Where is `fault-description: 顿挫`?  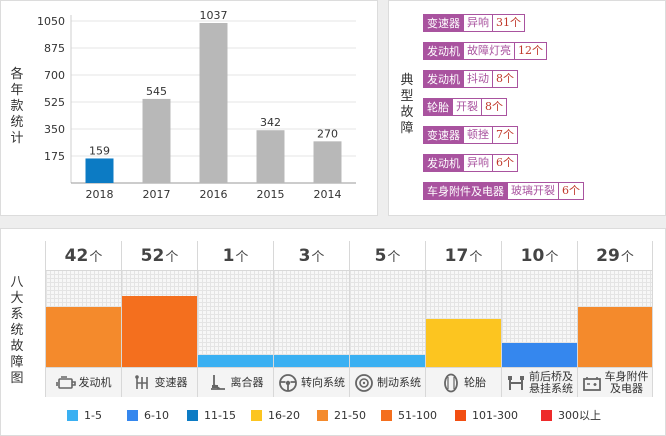
fault-description: 顿挫 is located at coordinates (478, 135).